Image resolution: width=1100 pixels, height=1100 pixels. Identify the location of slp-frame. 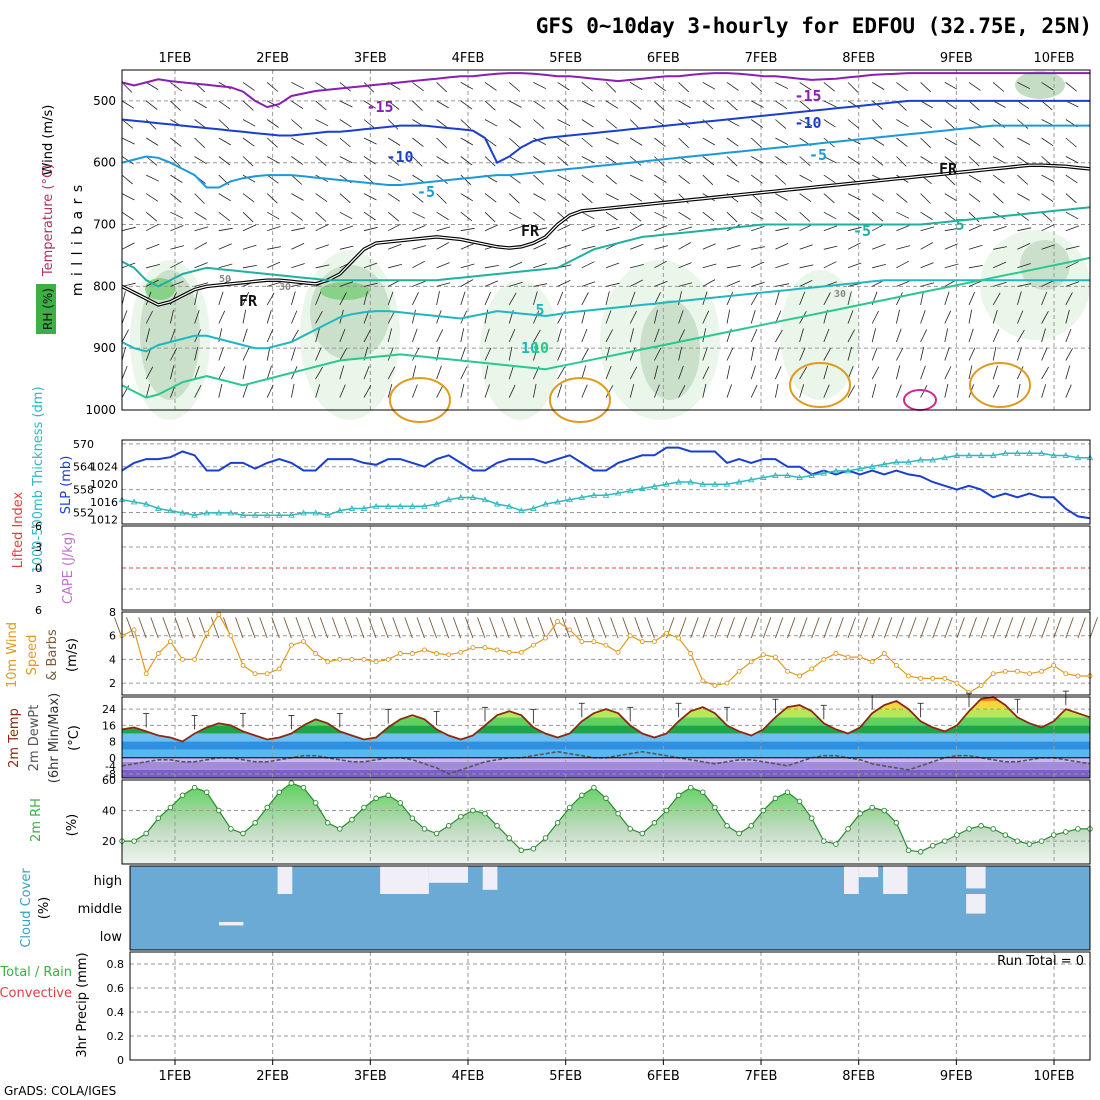
(606, 482).